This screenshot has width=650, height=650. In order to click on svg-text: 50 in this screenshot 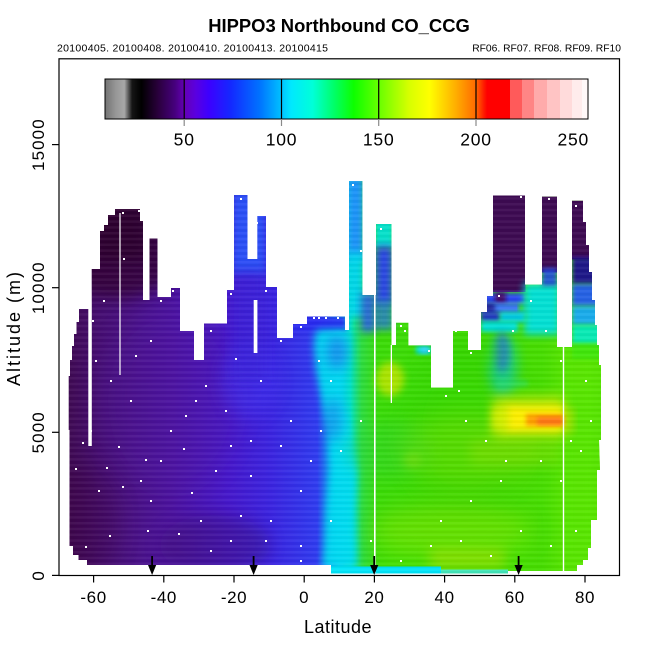, I will do `click(184, 140)`.